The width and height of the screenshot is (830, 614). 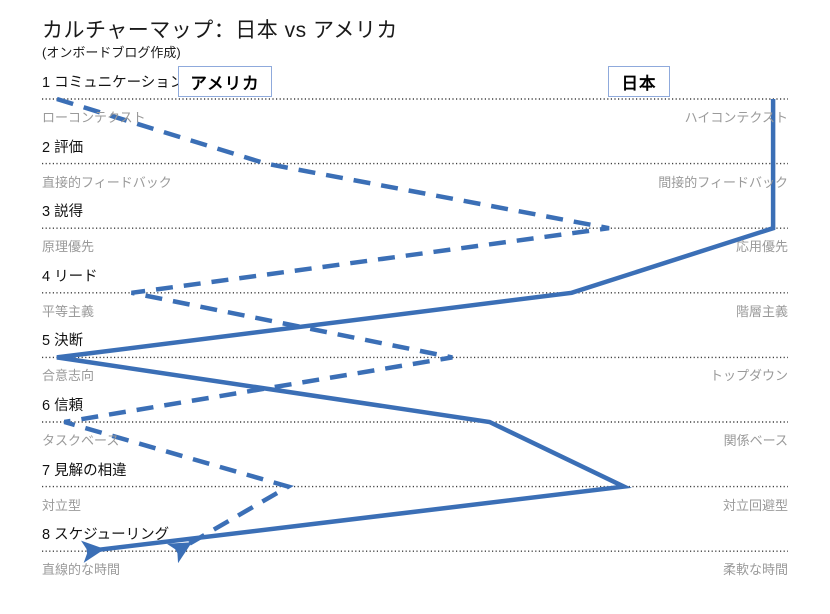 What do you see at coordinates (68, 311) in the screenshot?
I see `left-pole-label-4: 平等主義` at bounding box center [68, 311].